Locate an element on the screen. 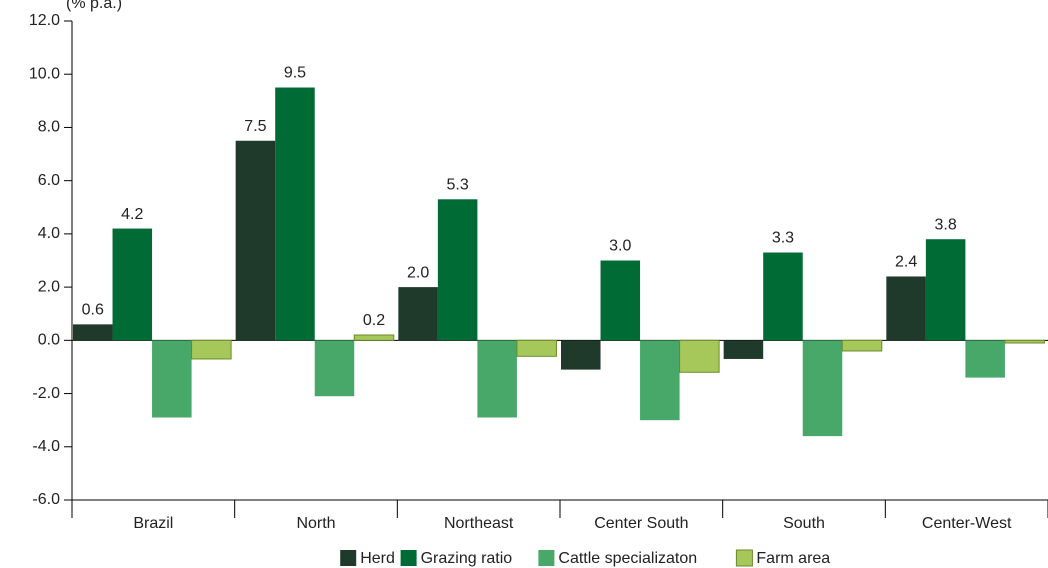  y-tick-label: 0.0 is located at coordinates (49, 340).